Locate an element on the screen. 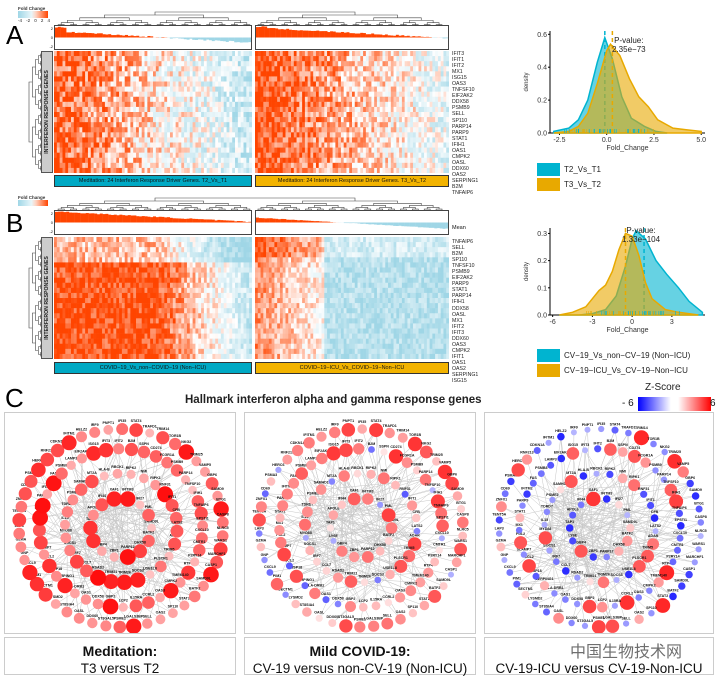  gene-label: PARP9 is located at coordinates (460, 132).